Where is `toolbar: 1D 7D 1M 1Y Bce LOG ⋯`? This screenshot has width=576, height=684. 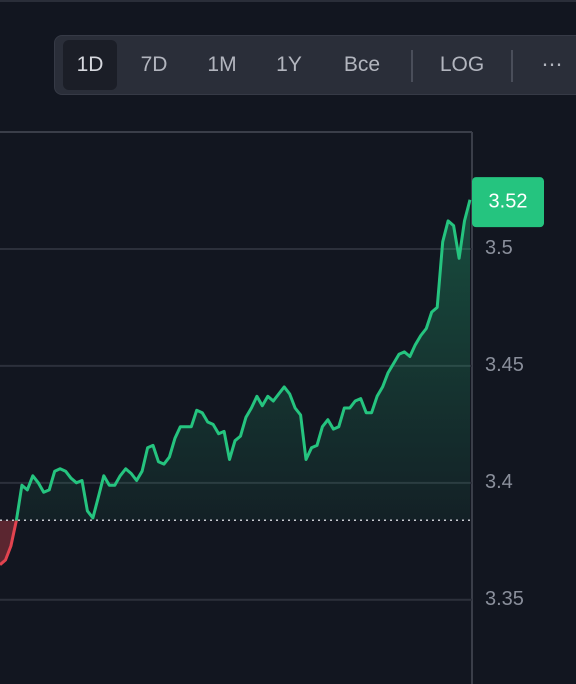 toolbar: 1D 7D 1M 1Y Bce LOG ⋯ is located at coordinates (315, 65).